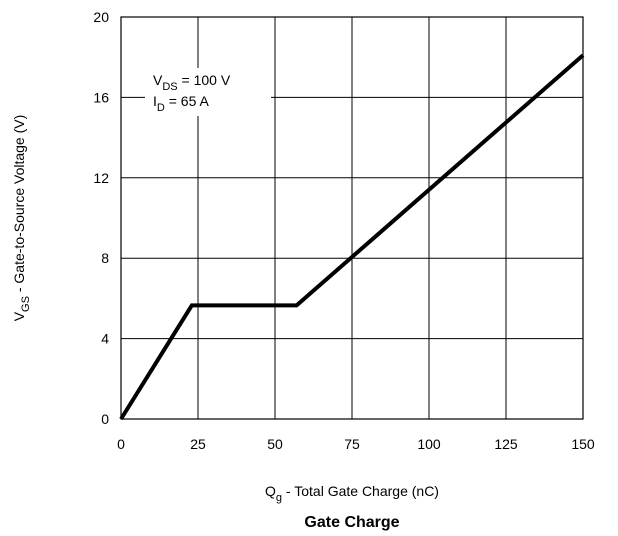 The width and height of the screenshot is (618, 536). Describe the element at coordinates (21, 218) in the screenshot. I see `y-axis-label: VGS - Gate-to-Source Voltage (V)` at that location.